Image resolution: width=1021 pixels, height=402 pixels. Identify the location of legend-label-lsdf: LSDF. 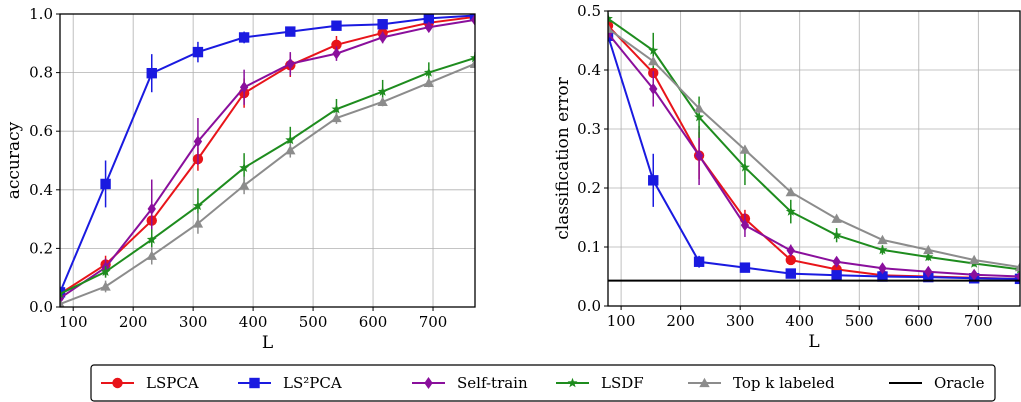
(622, 383).